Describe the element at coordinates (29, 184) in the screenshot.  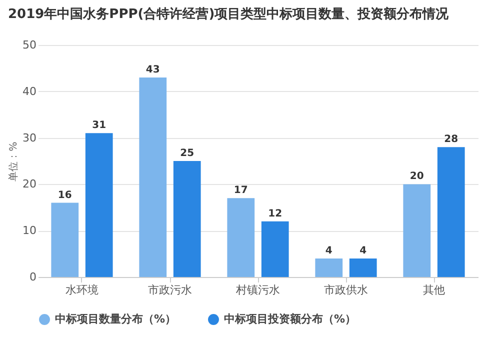
I see `y-tick-label: 20` at that location.